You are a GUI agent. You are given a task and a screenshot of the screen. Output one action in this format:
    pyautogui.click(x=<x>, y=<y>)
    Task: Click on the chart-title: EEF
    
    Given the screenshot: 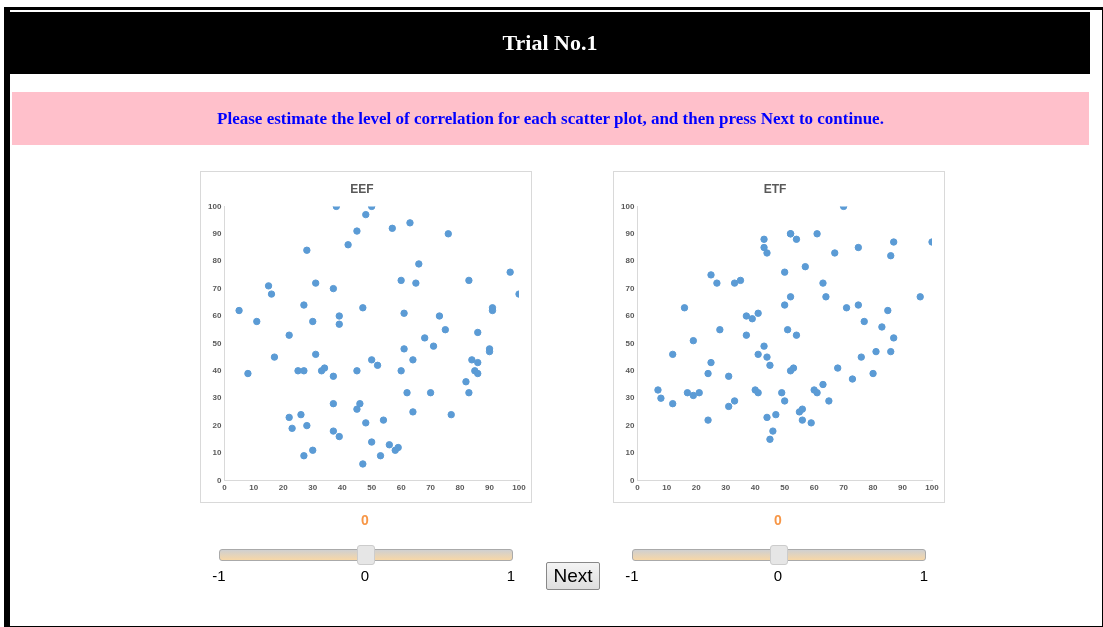 What is the action you would take?
    pyautogui.click(x=362, y=188)
    